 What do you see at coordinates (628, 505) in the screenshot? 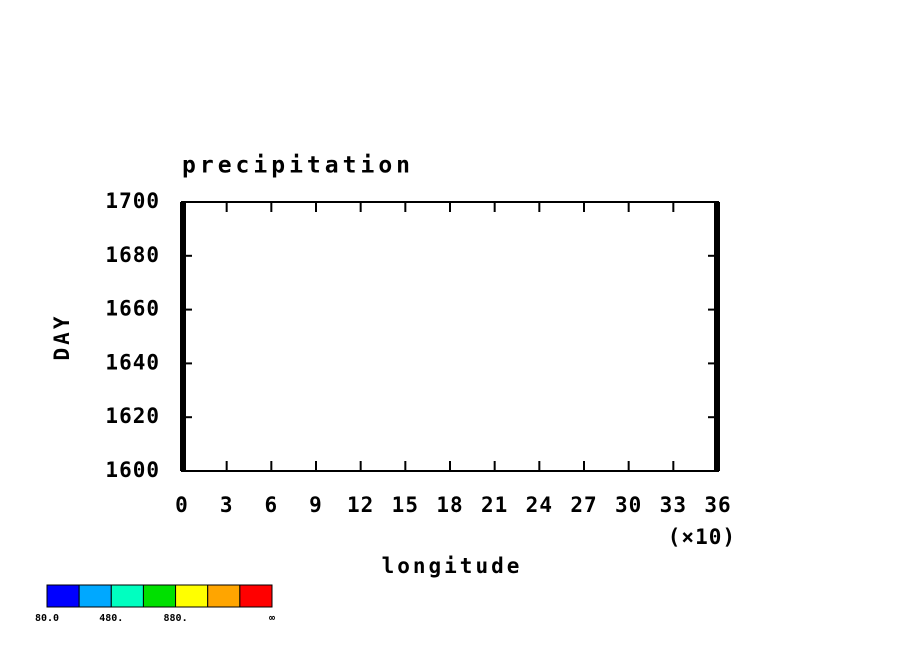
I see `x-tick-label: 30` at bounding box center [628, 505].